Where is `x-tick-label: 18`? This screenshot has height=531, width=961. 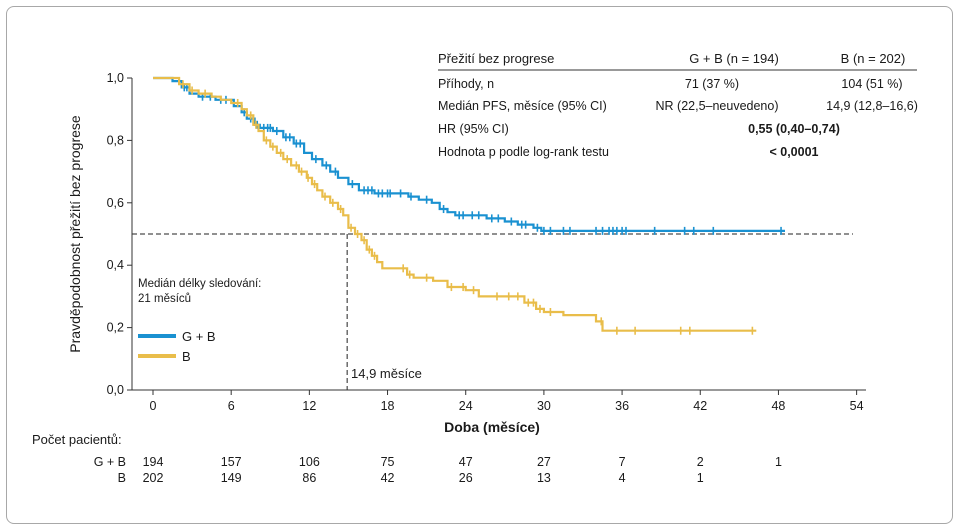 x-tick-label: 18 is located at coordinates (388, 406).